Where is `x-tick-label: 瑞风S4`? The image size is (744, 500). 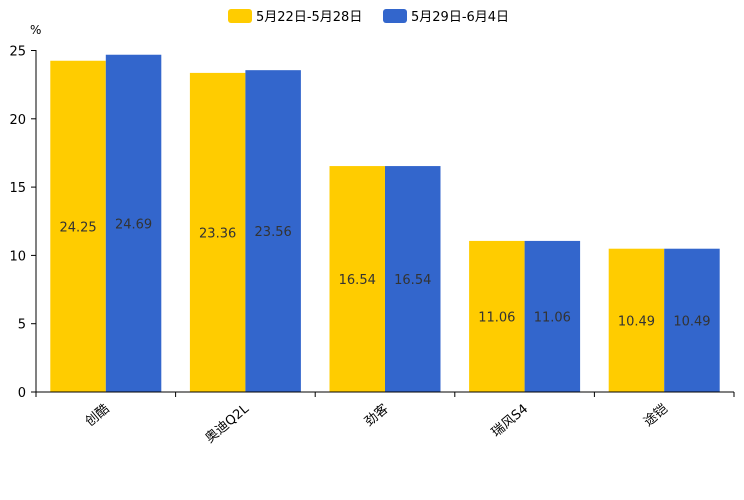 x-tick-label: 瑞风S4 is located at coordinates (510, 421).